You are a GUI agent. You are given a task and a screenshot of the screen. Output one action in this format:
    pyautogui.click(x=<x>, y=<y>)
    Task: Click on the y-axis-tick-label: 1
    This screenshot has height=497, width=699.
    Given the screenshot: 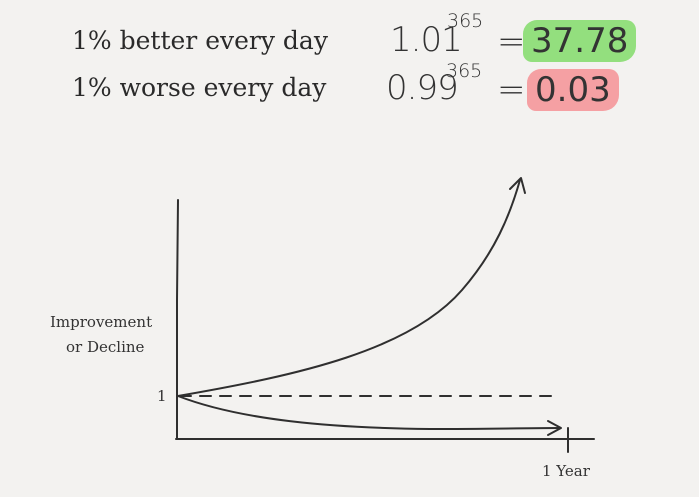 What is the action you would take?
    pyautogui.click(x=162, y=396)
    